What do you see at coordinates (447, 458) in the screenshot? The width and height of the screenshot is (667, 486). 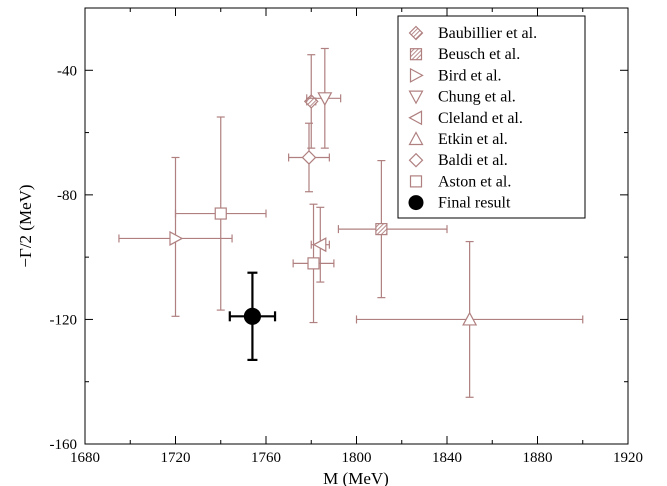 I see `x-tick-label: 1840` at bounding box center [447, 458].